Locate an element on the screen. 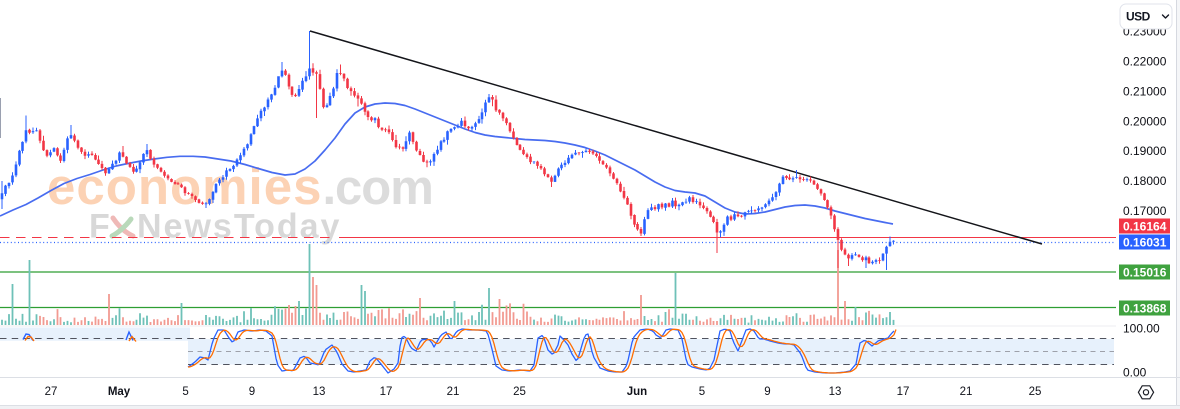 Image resolution: width=1180 pixels, height=409 pixels. svg-text: 0.15016 is located at coordinates (1145, 272).